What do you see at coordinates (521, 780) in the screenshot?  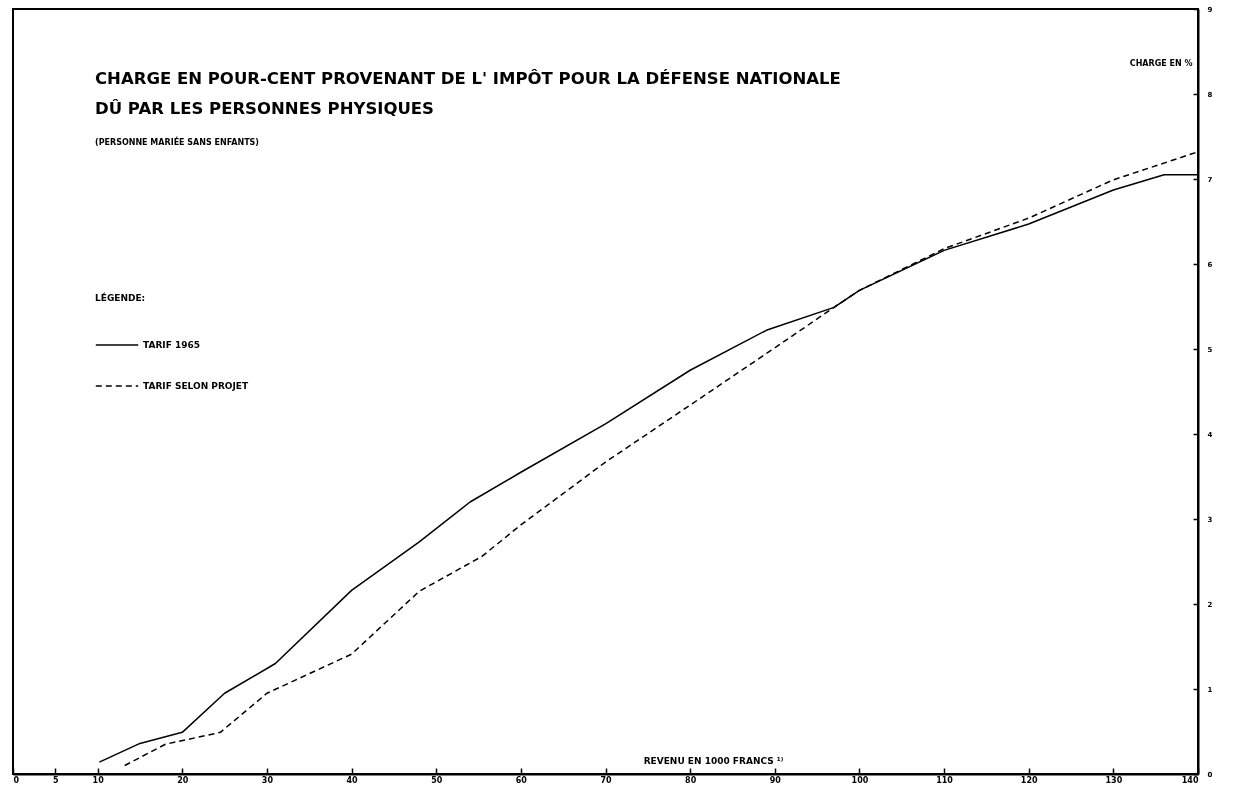 I see `x-tick-label: 60` at bounding box center [521, 780].